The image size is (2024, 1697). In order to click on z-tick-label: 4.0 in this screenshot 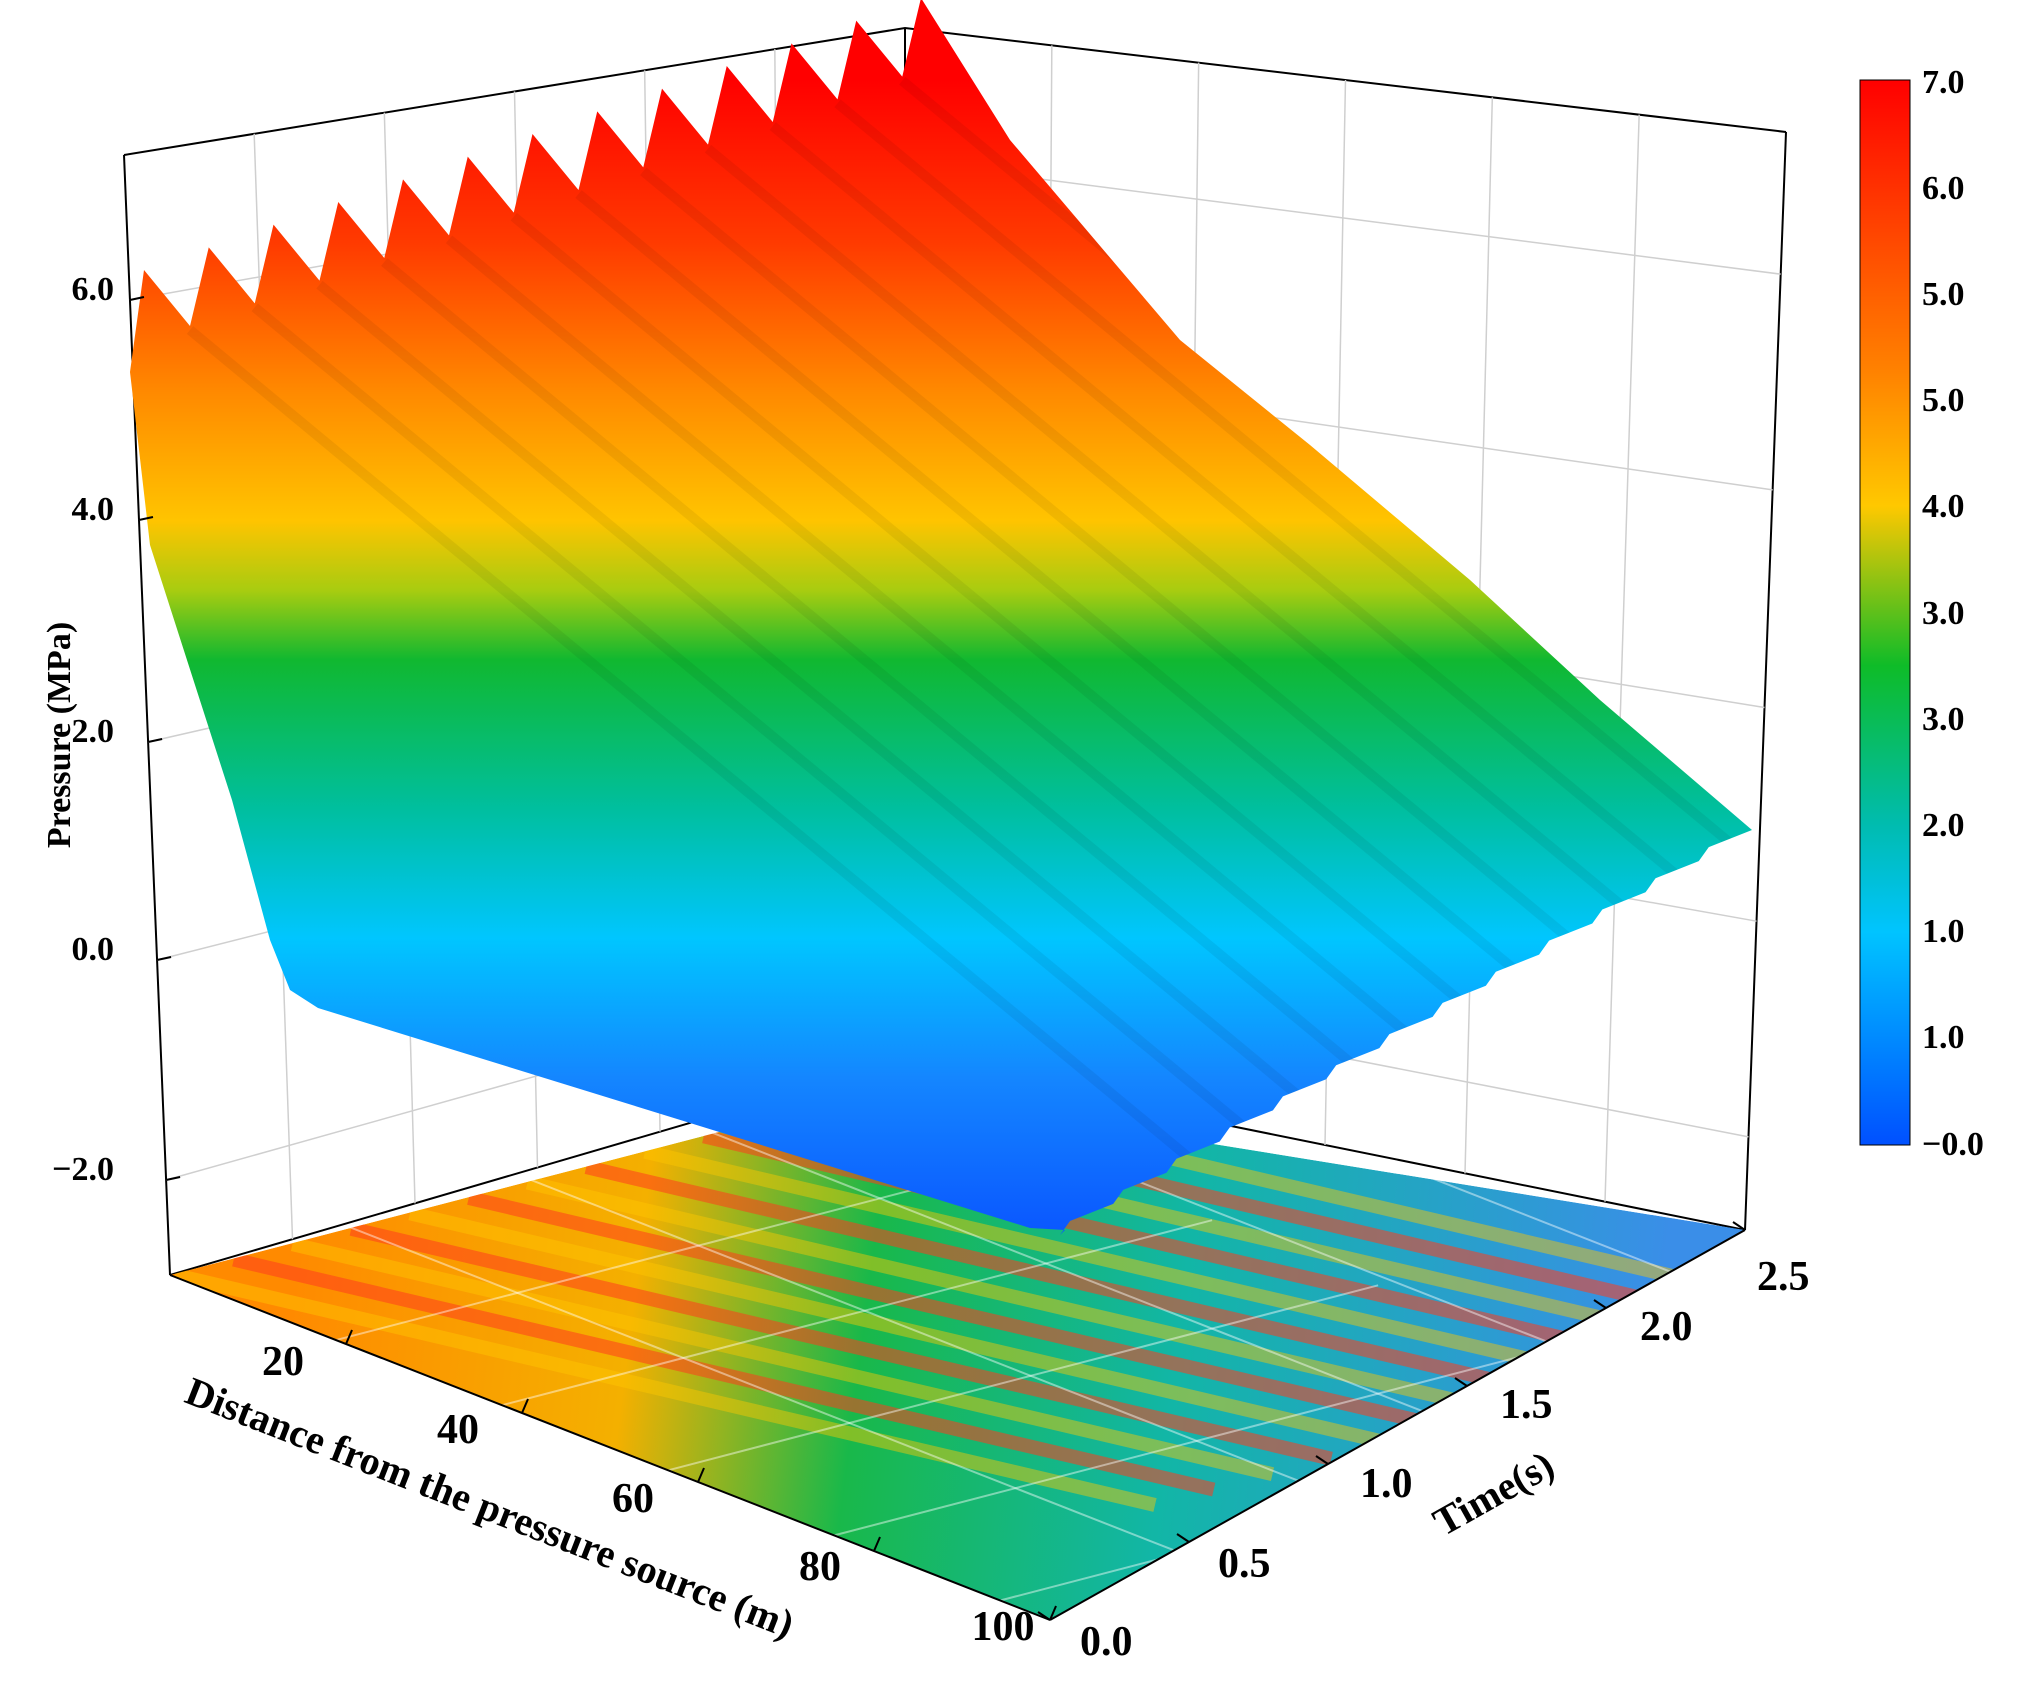, I will do `click(93, 509)`.